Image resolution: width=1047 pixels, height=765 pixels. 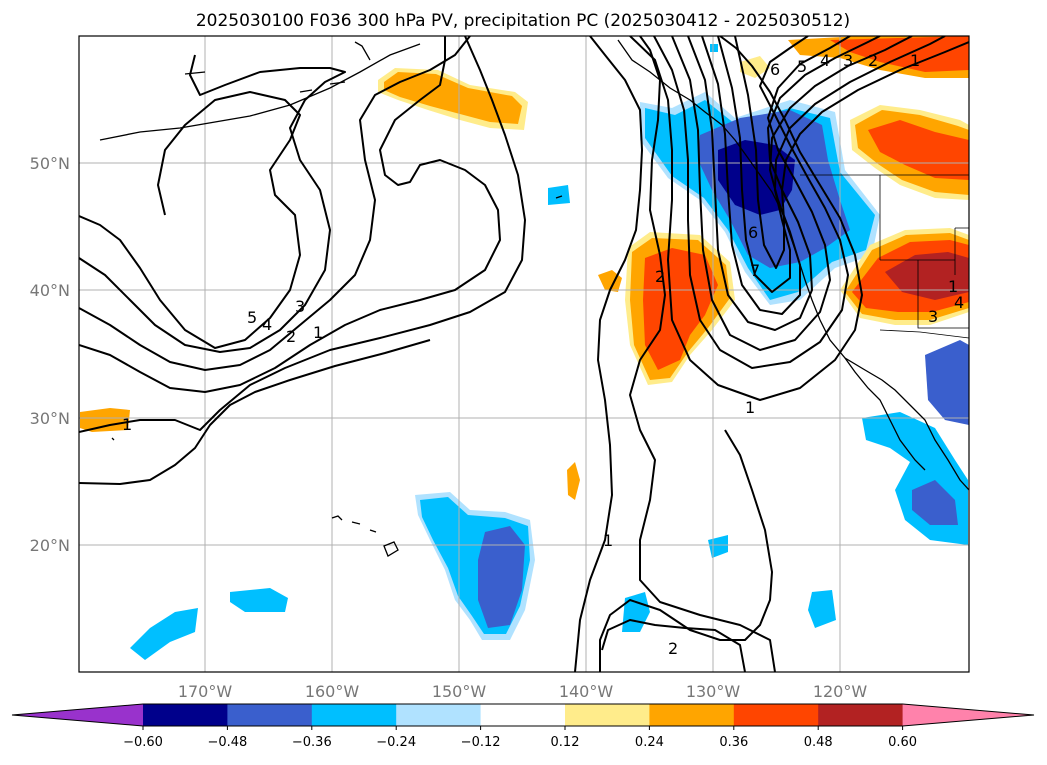 I want to click on pc-orange-east-pacific, so click(x=105, y=420).